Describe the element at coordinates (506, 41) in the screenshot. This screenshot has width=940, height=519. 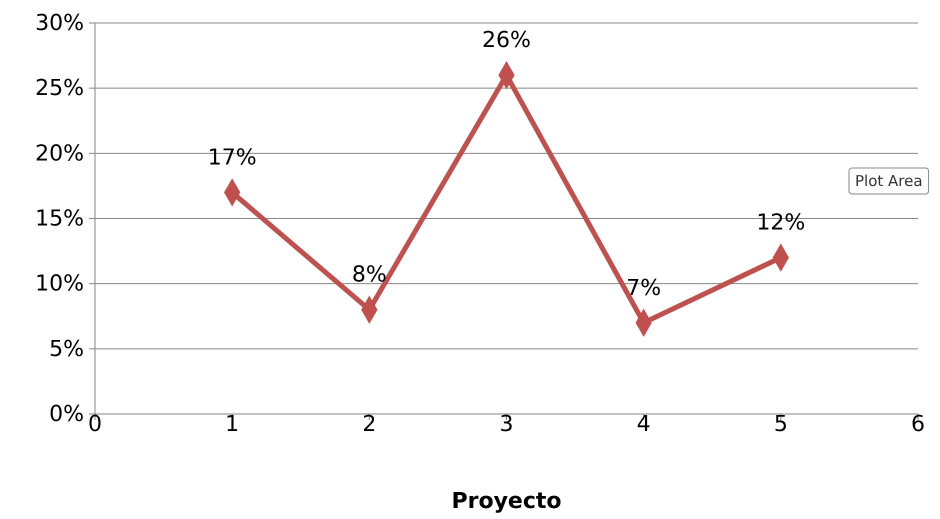
I see `data-label: 26%` at that location.